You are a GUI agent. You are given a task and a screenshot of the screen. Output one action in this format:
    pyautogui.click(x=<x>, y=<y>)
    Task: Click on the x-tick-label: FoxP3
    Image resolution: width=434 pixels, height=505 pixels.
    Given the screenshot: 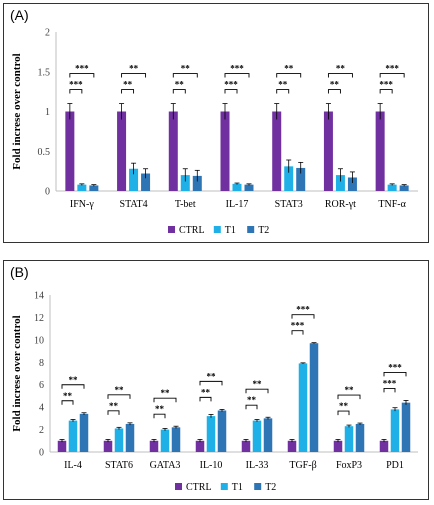 What is the action you would take?
    pyautogui.click(x=349, y=465)
    